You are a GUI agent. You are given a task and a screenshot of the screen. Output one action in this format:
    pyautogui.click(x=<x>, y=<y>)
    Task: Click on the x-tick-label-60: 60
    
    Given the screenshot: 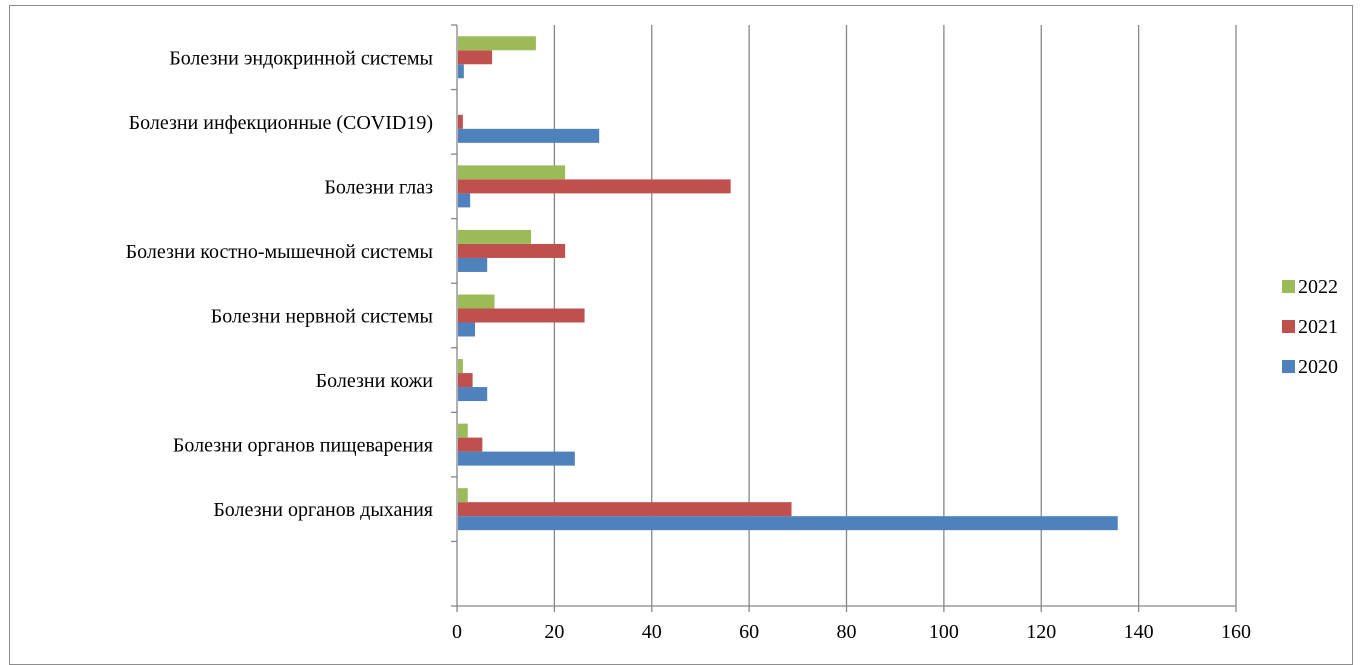 What is the action you would take?
    pyautogui.click(x=749, y=632)
    